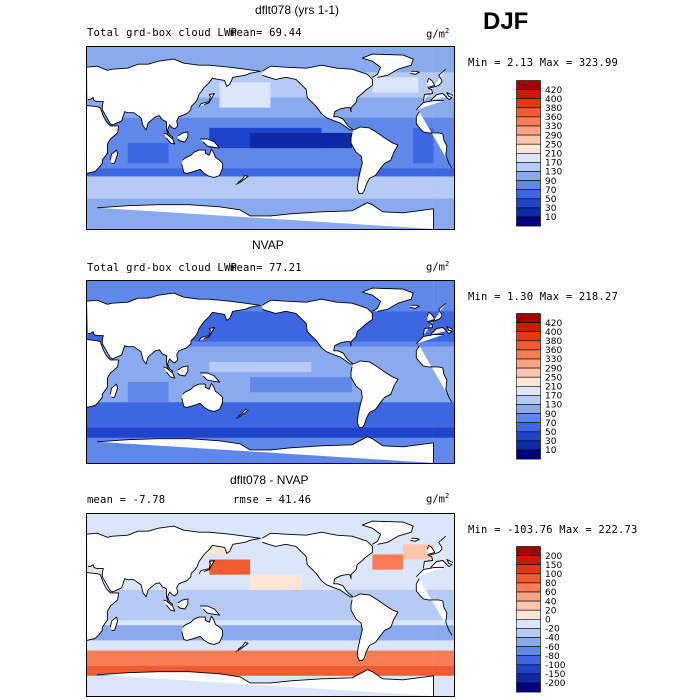 The image size is (700, 700). Describe the element at coordinates (438, 34) in the screenshot. I see `panel-1-units: g/m2` at that location.